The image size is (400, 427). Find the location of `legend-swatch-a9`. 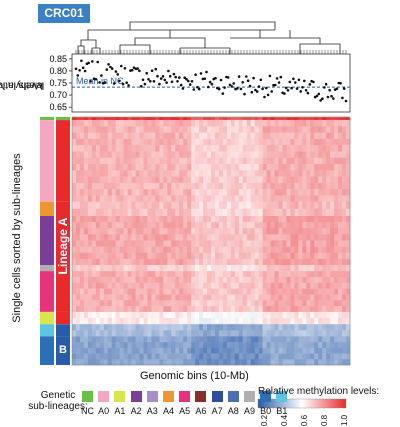

legend-swatch-a9 is located at coordinates (249, 396).